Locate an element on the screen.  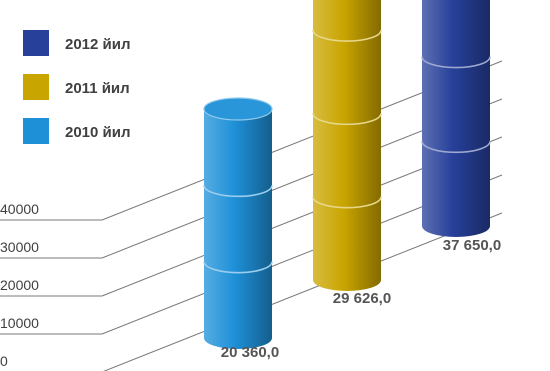
data-label: 20 360,0 is located at coordinates (250, 352).